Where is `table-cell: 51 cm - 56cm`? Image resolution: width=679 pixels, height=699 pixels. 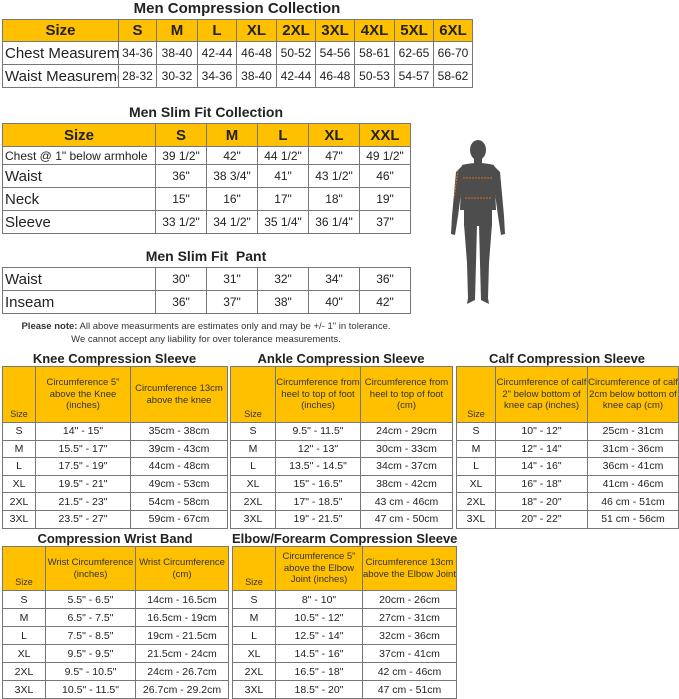
table-cell: 51 cm - 56cm is located at coordinates (633, 519).